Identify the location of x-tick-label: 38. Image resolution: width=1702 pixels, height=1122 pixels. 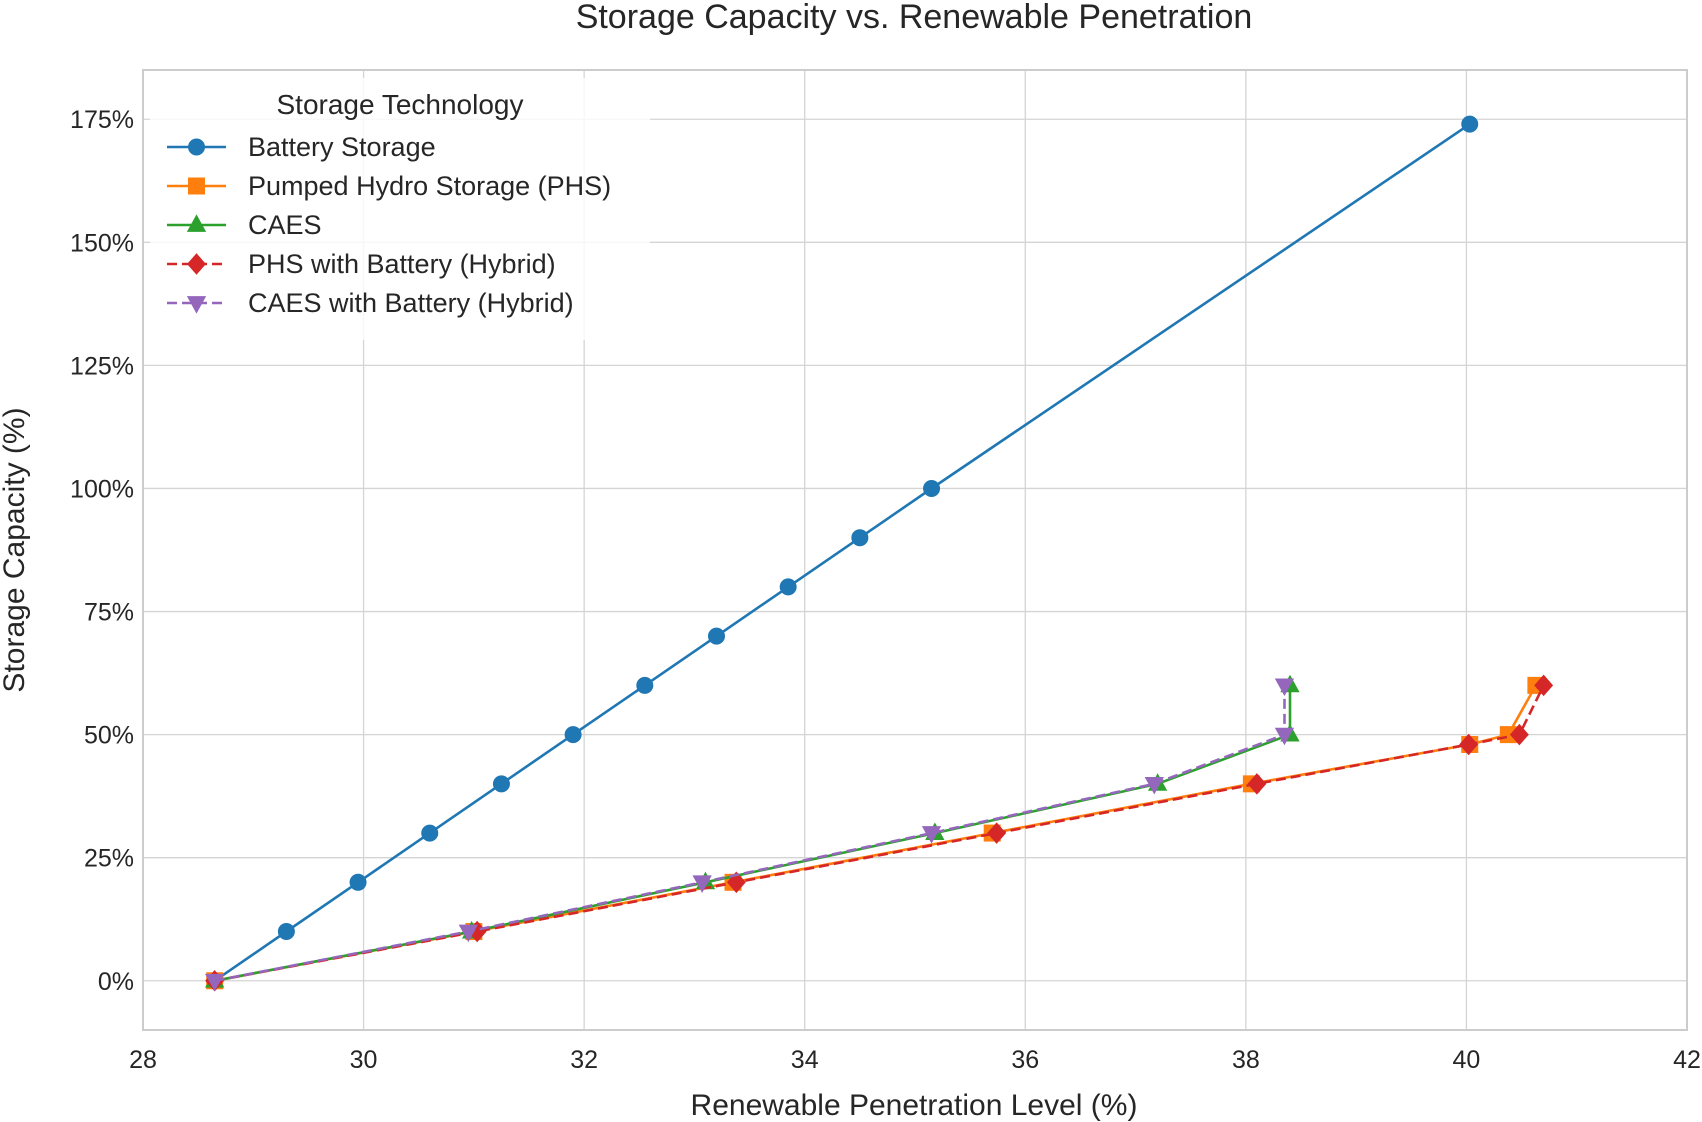
(1246, 1060).